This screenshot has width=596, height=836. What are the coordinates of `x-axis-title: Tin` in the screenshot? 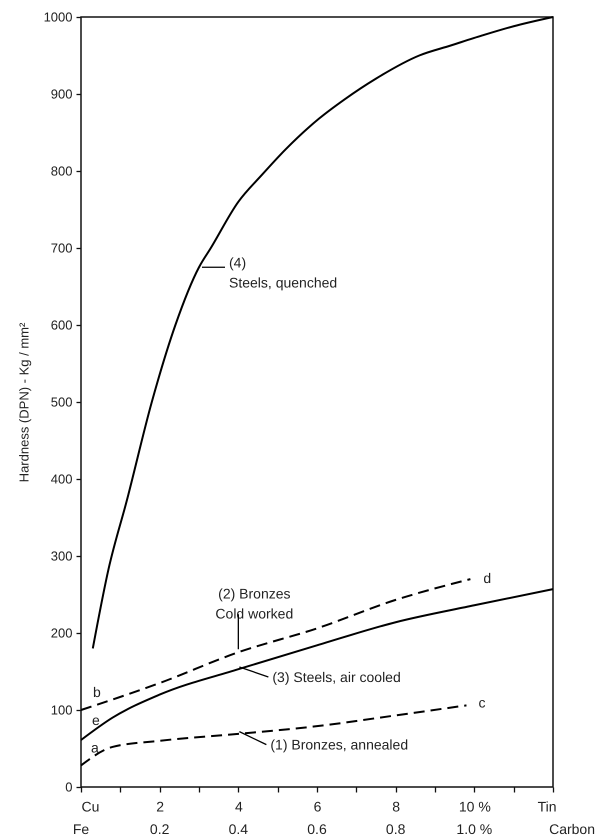 It's located at (547, 806).